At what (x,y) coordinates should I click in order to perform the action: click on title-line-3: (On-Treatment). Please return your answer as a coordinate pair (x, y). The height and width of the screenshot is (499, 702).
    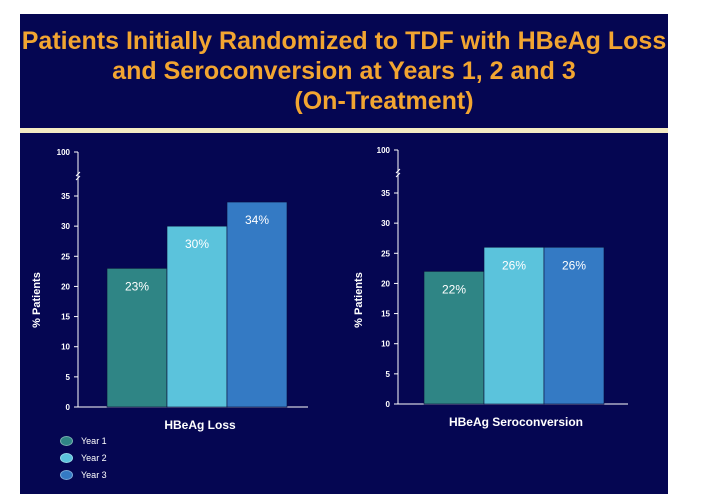
    Looking at the image, I should click on (384, 101).